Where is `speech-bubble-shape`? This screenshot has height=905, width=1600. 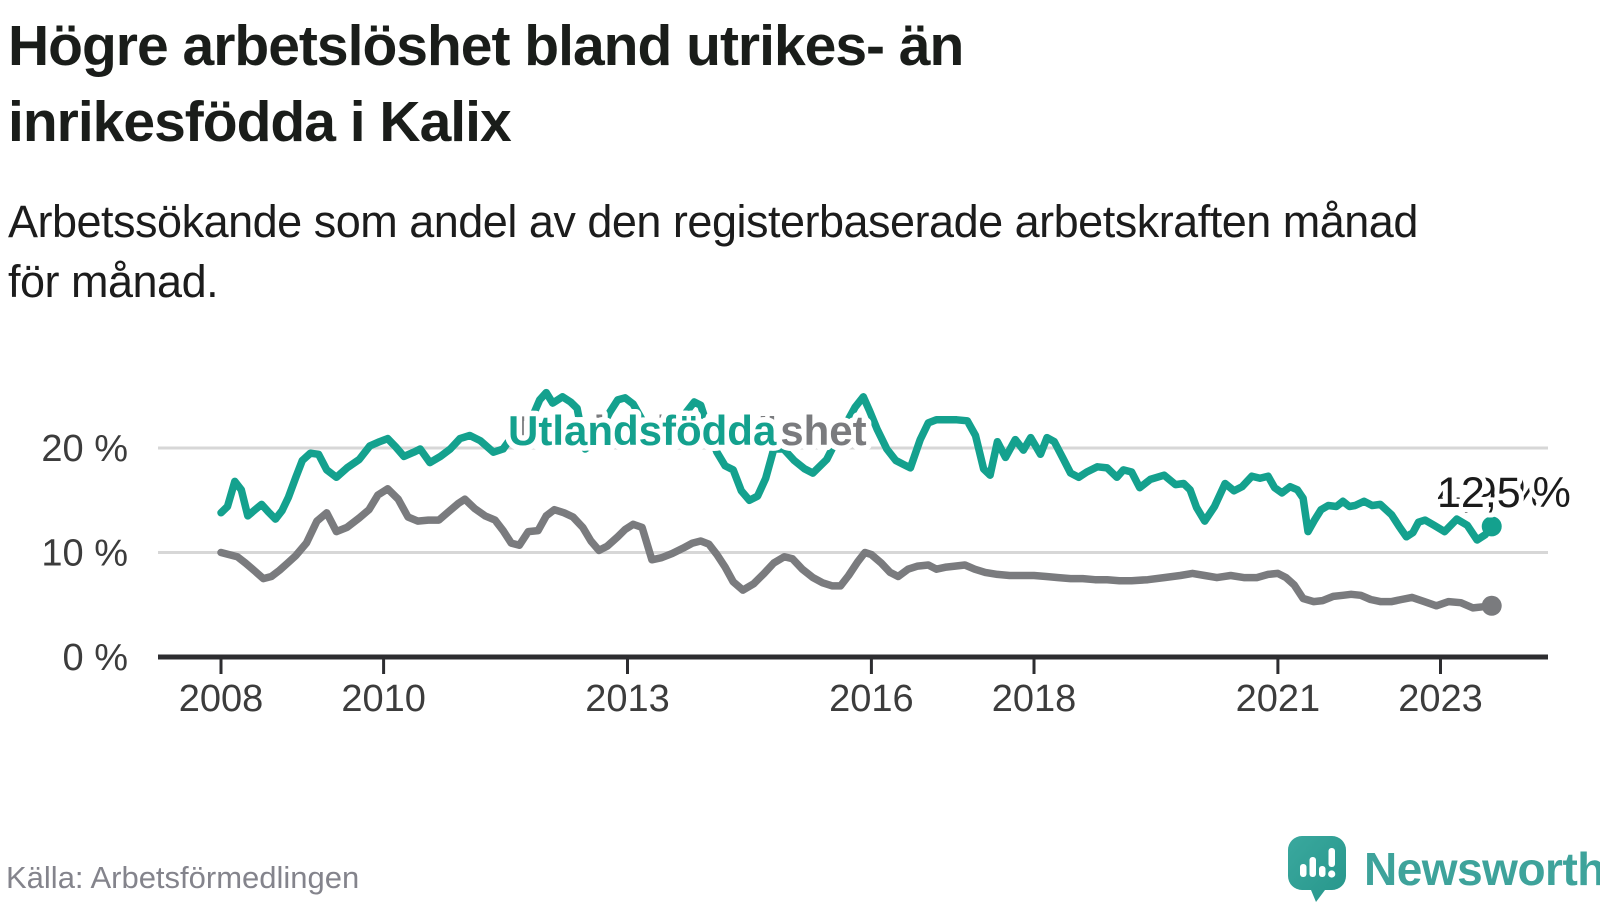
speech-bubble-shape is located at coordinates (1317, 869).